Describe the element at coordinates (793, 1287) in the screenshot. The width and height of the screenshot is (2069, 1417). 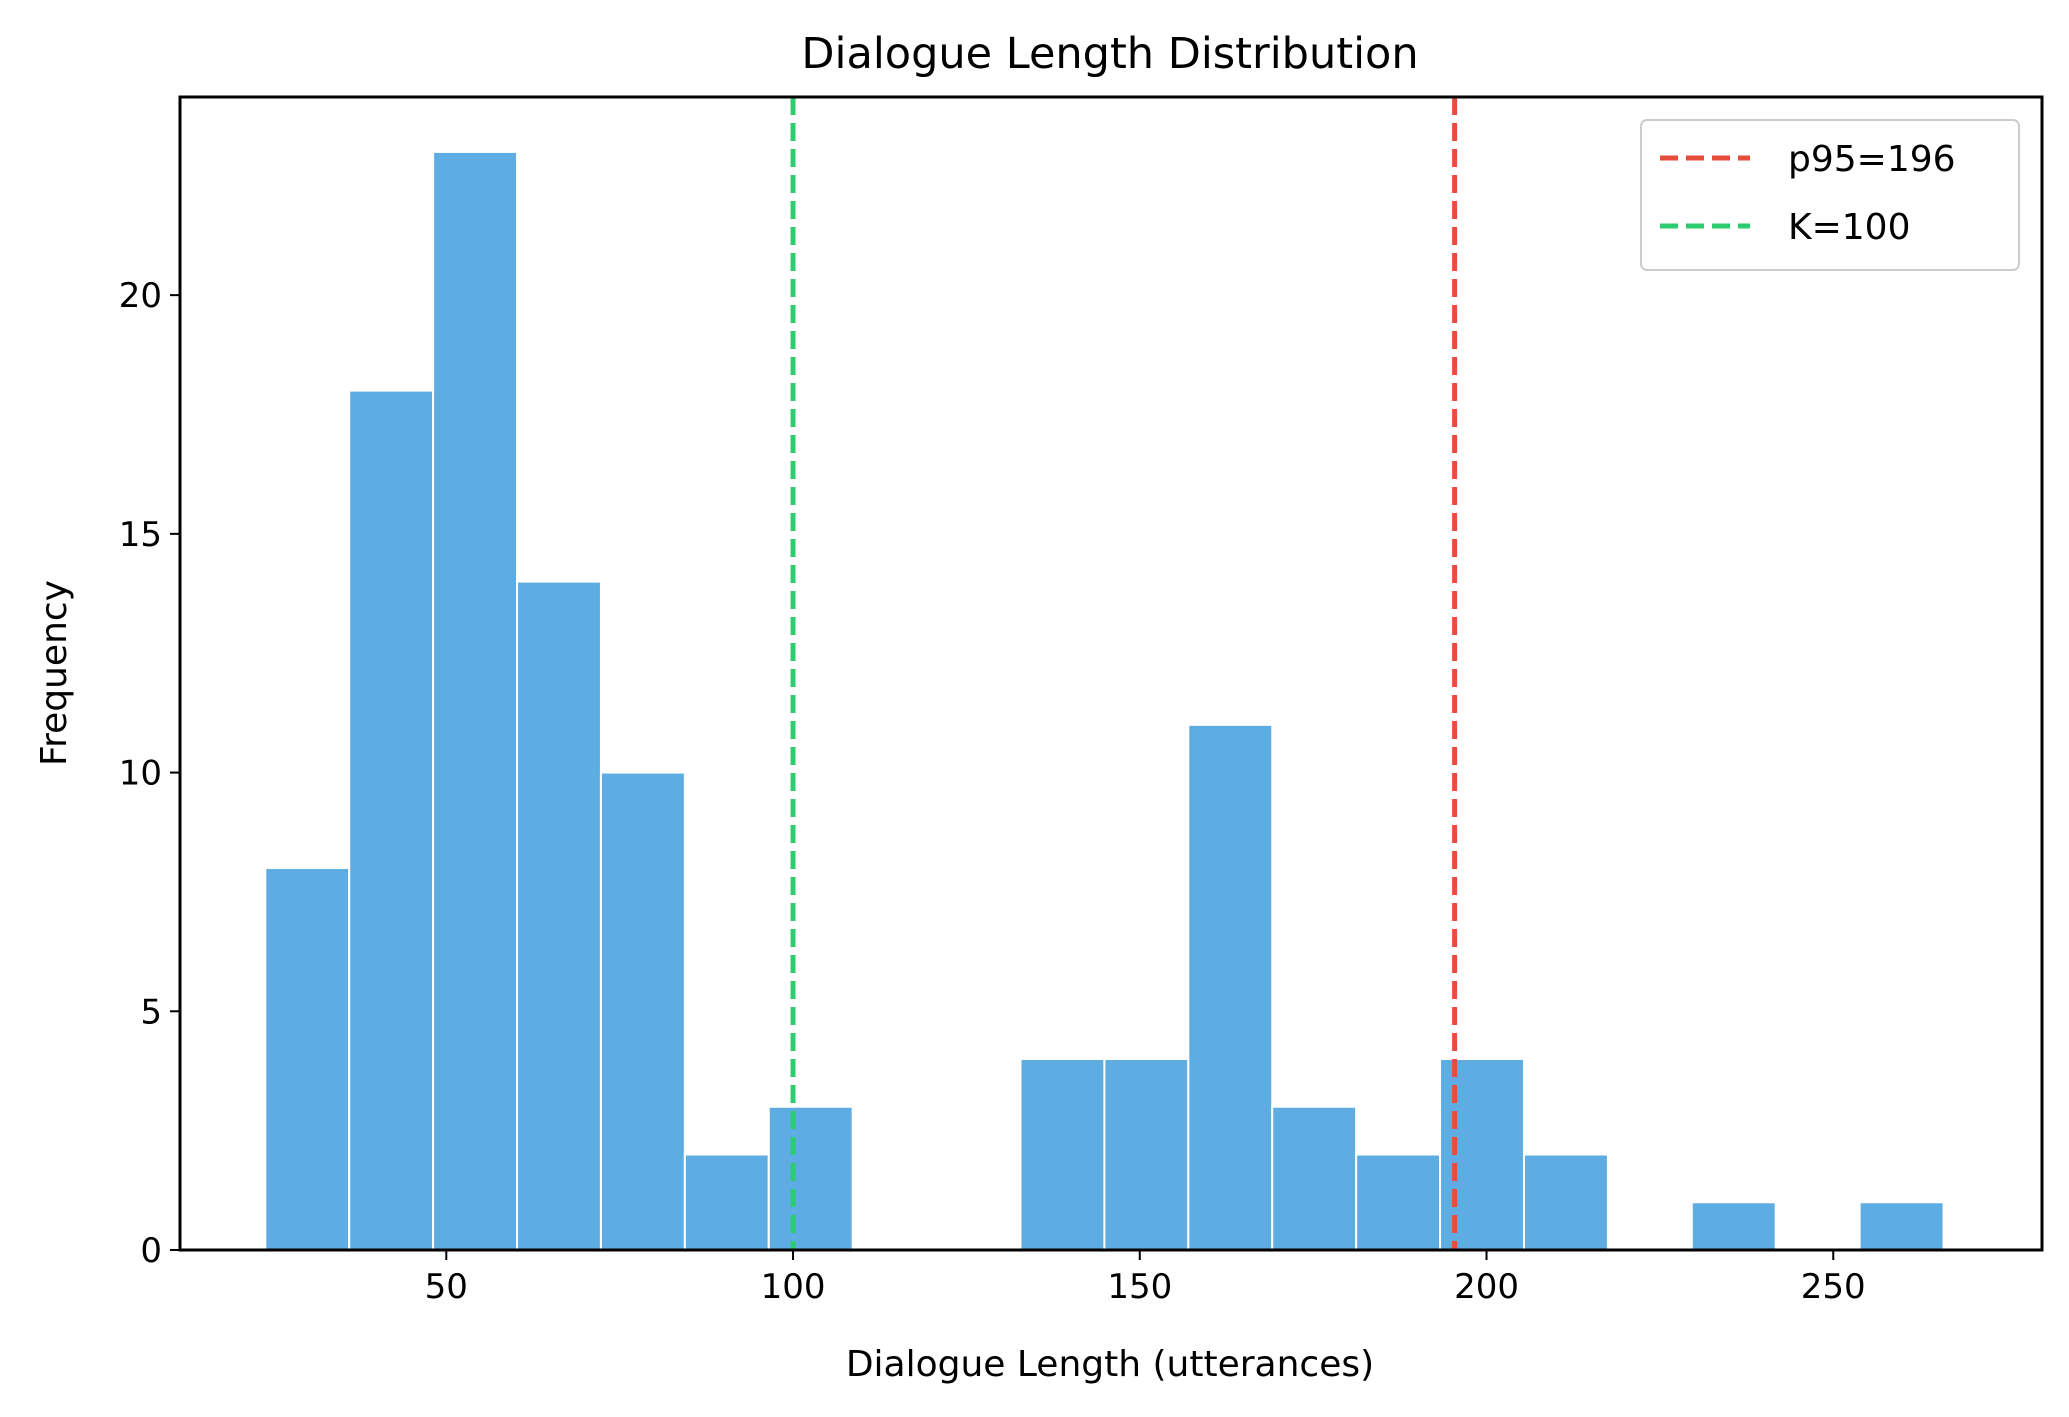
I see `x-tick-label: 100` at that location.